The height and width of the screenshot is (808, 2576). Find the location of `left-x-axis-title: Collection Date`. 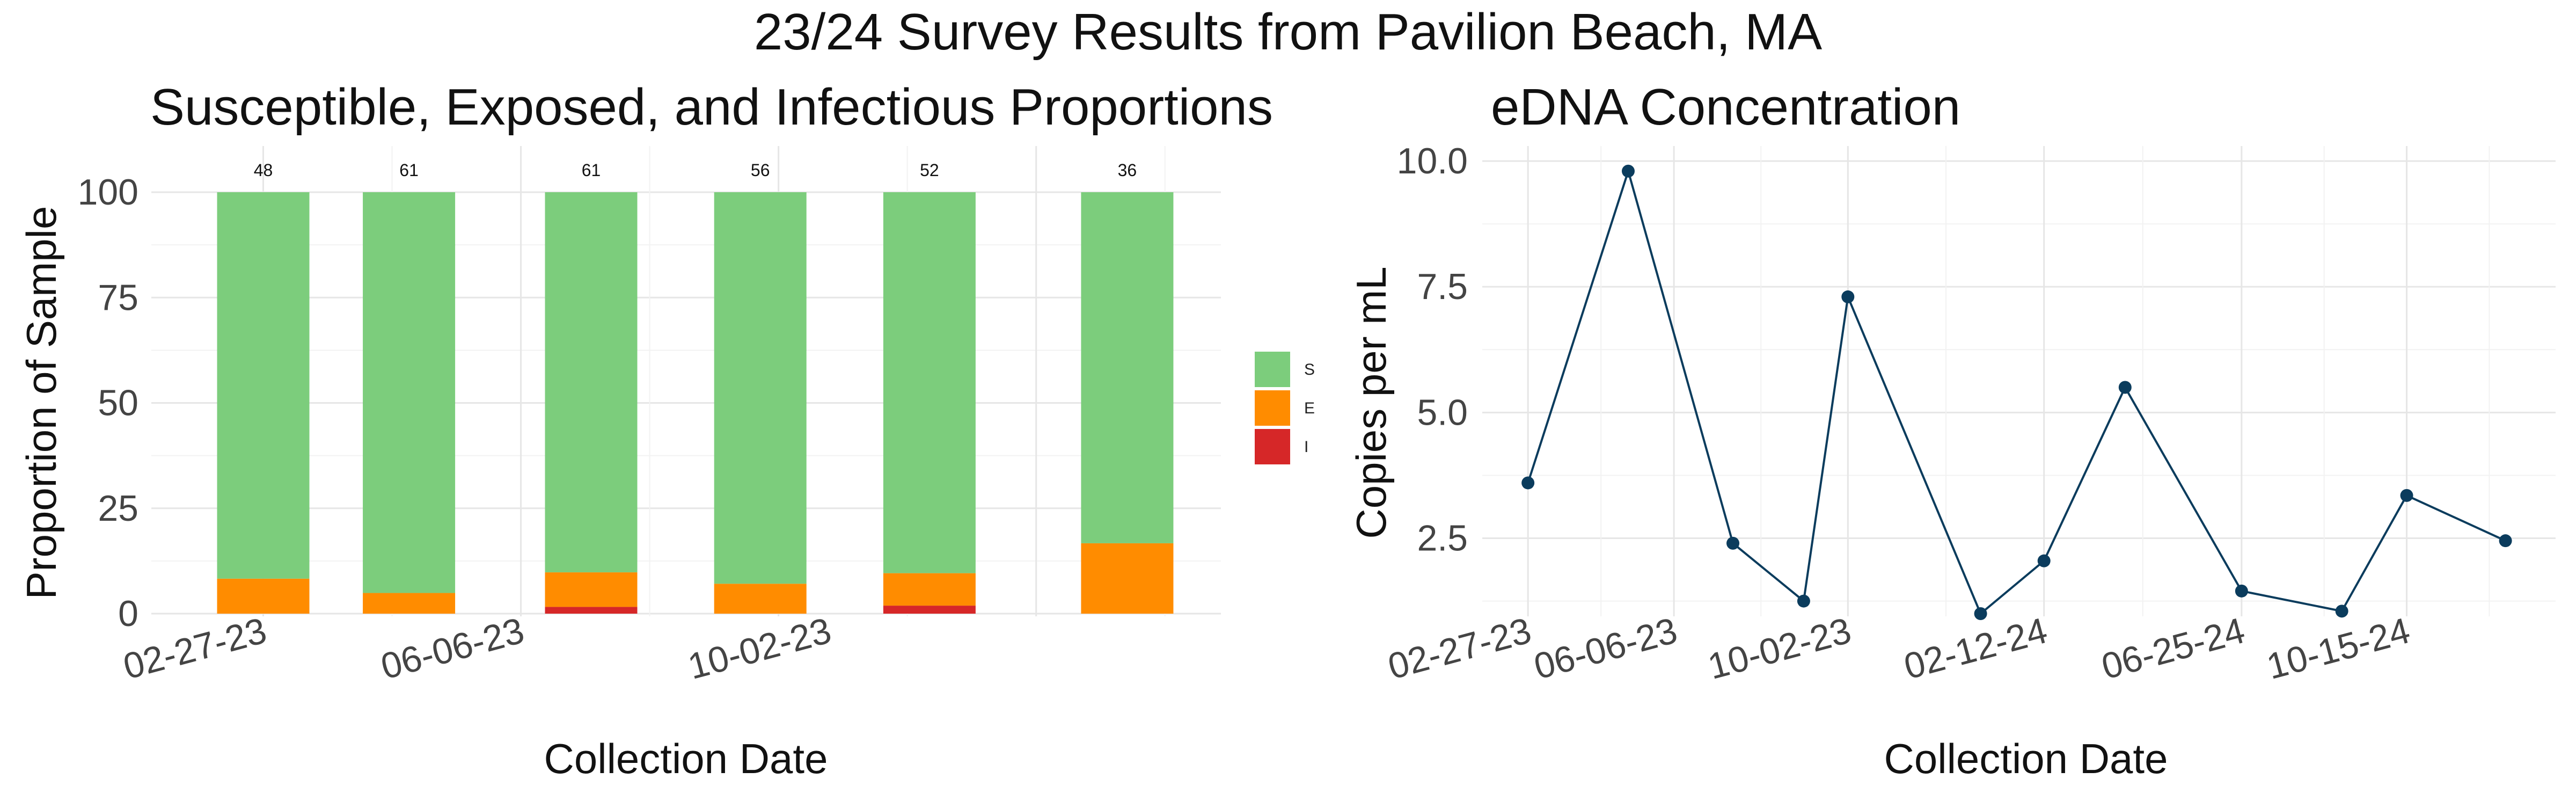

left-x-axis-title: Collection Date is located at coordinates (686, 758).